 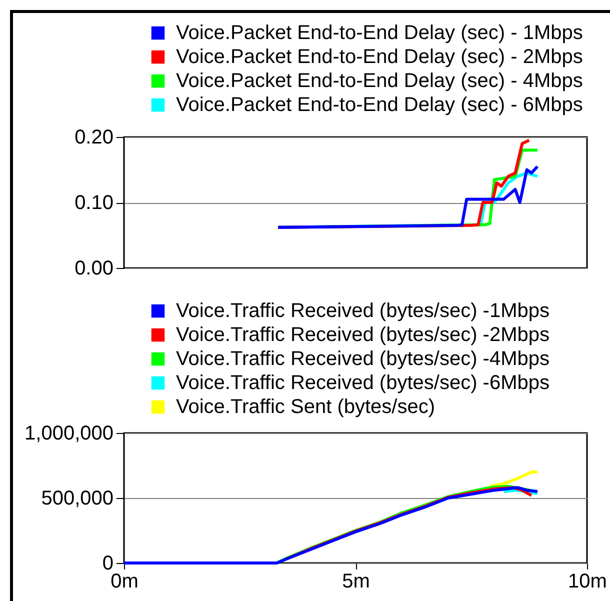 I want to click on x-tick-label: 5m, so click(x=356, y=581).